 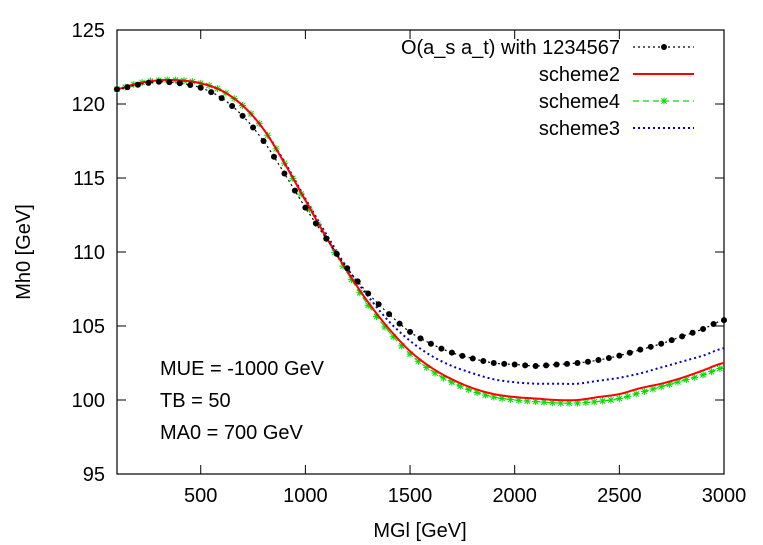 I want to click on x-tick-label: 500, so click(x=200, y=496).